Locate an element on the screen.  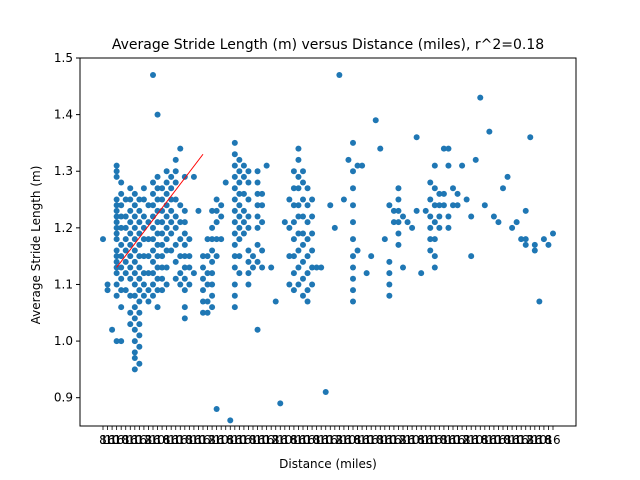
y-tick-label: 0.9 is located at coordinates (63, 398).